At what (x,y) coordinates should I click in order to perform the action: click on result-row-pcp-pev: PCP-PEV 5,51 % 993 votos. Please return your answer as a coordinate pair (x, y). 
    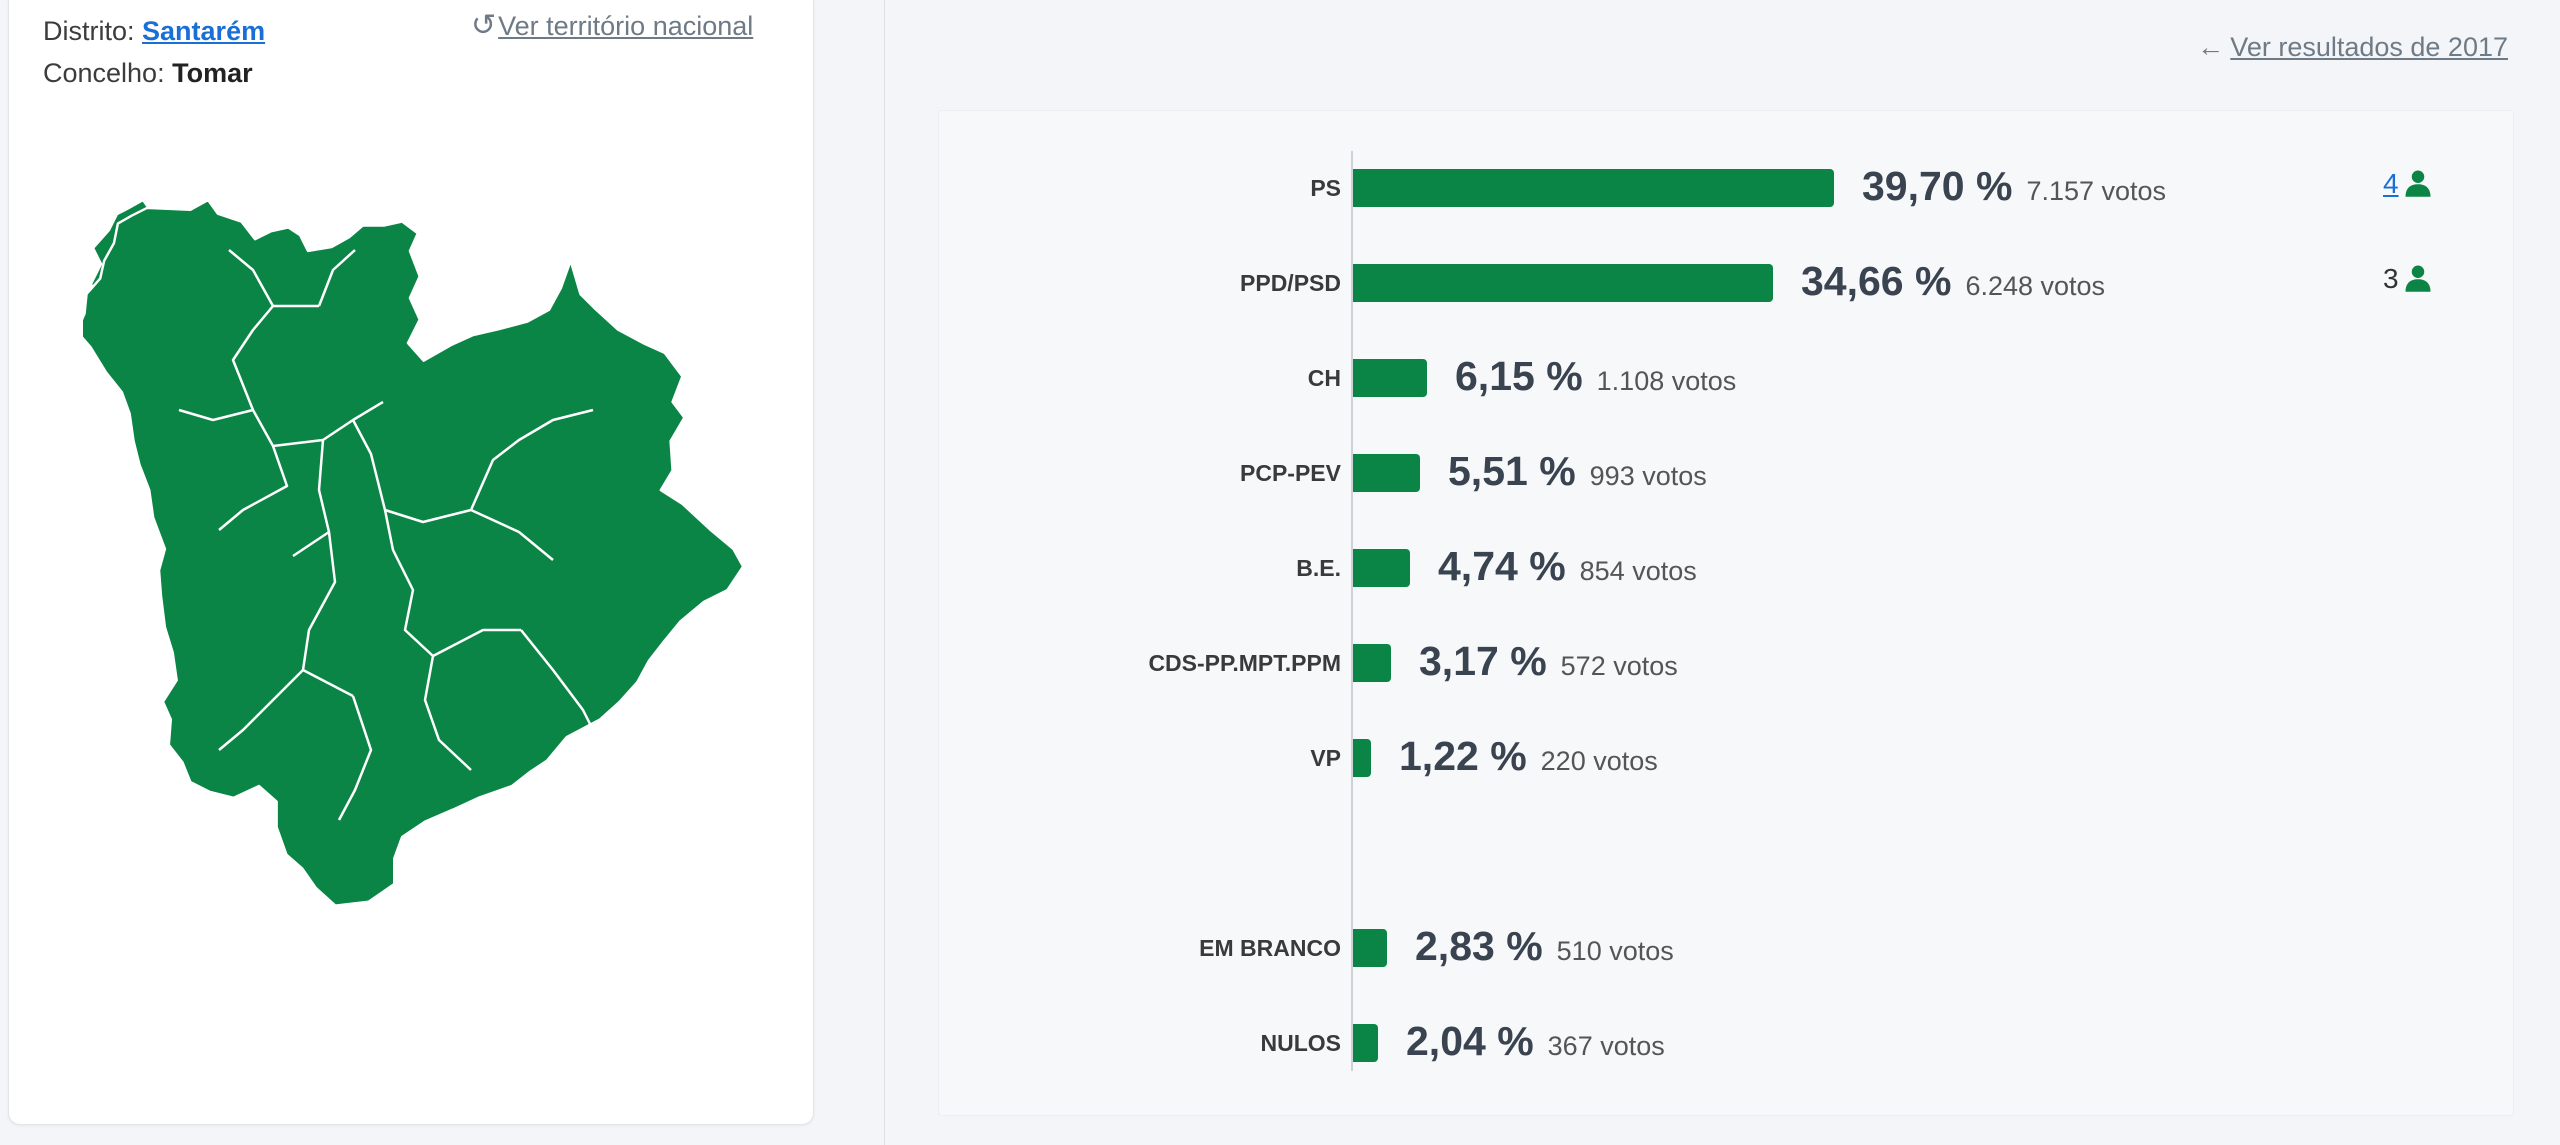
    Looking at the image, I should click on (1726, 471).